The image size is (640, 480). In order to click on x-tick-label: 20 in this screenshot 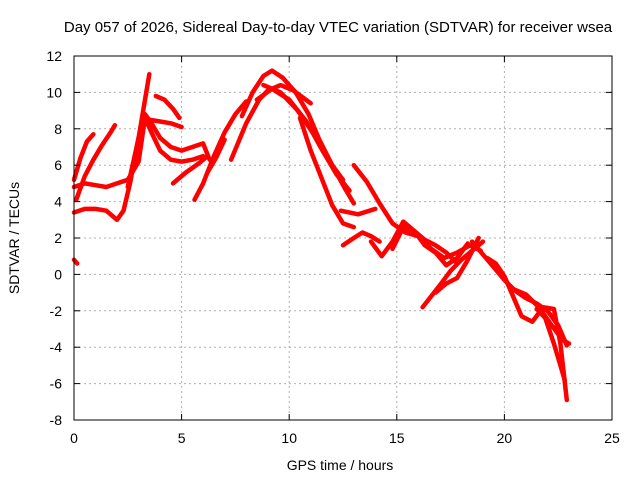, I will do `click(505, 438)`.